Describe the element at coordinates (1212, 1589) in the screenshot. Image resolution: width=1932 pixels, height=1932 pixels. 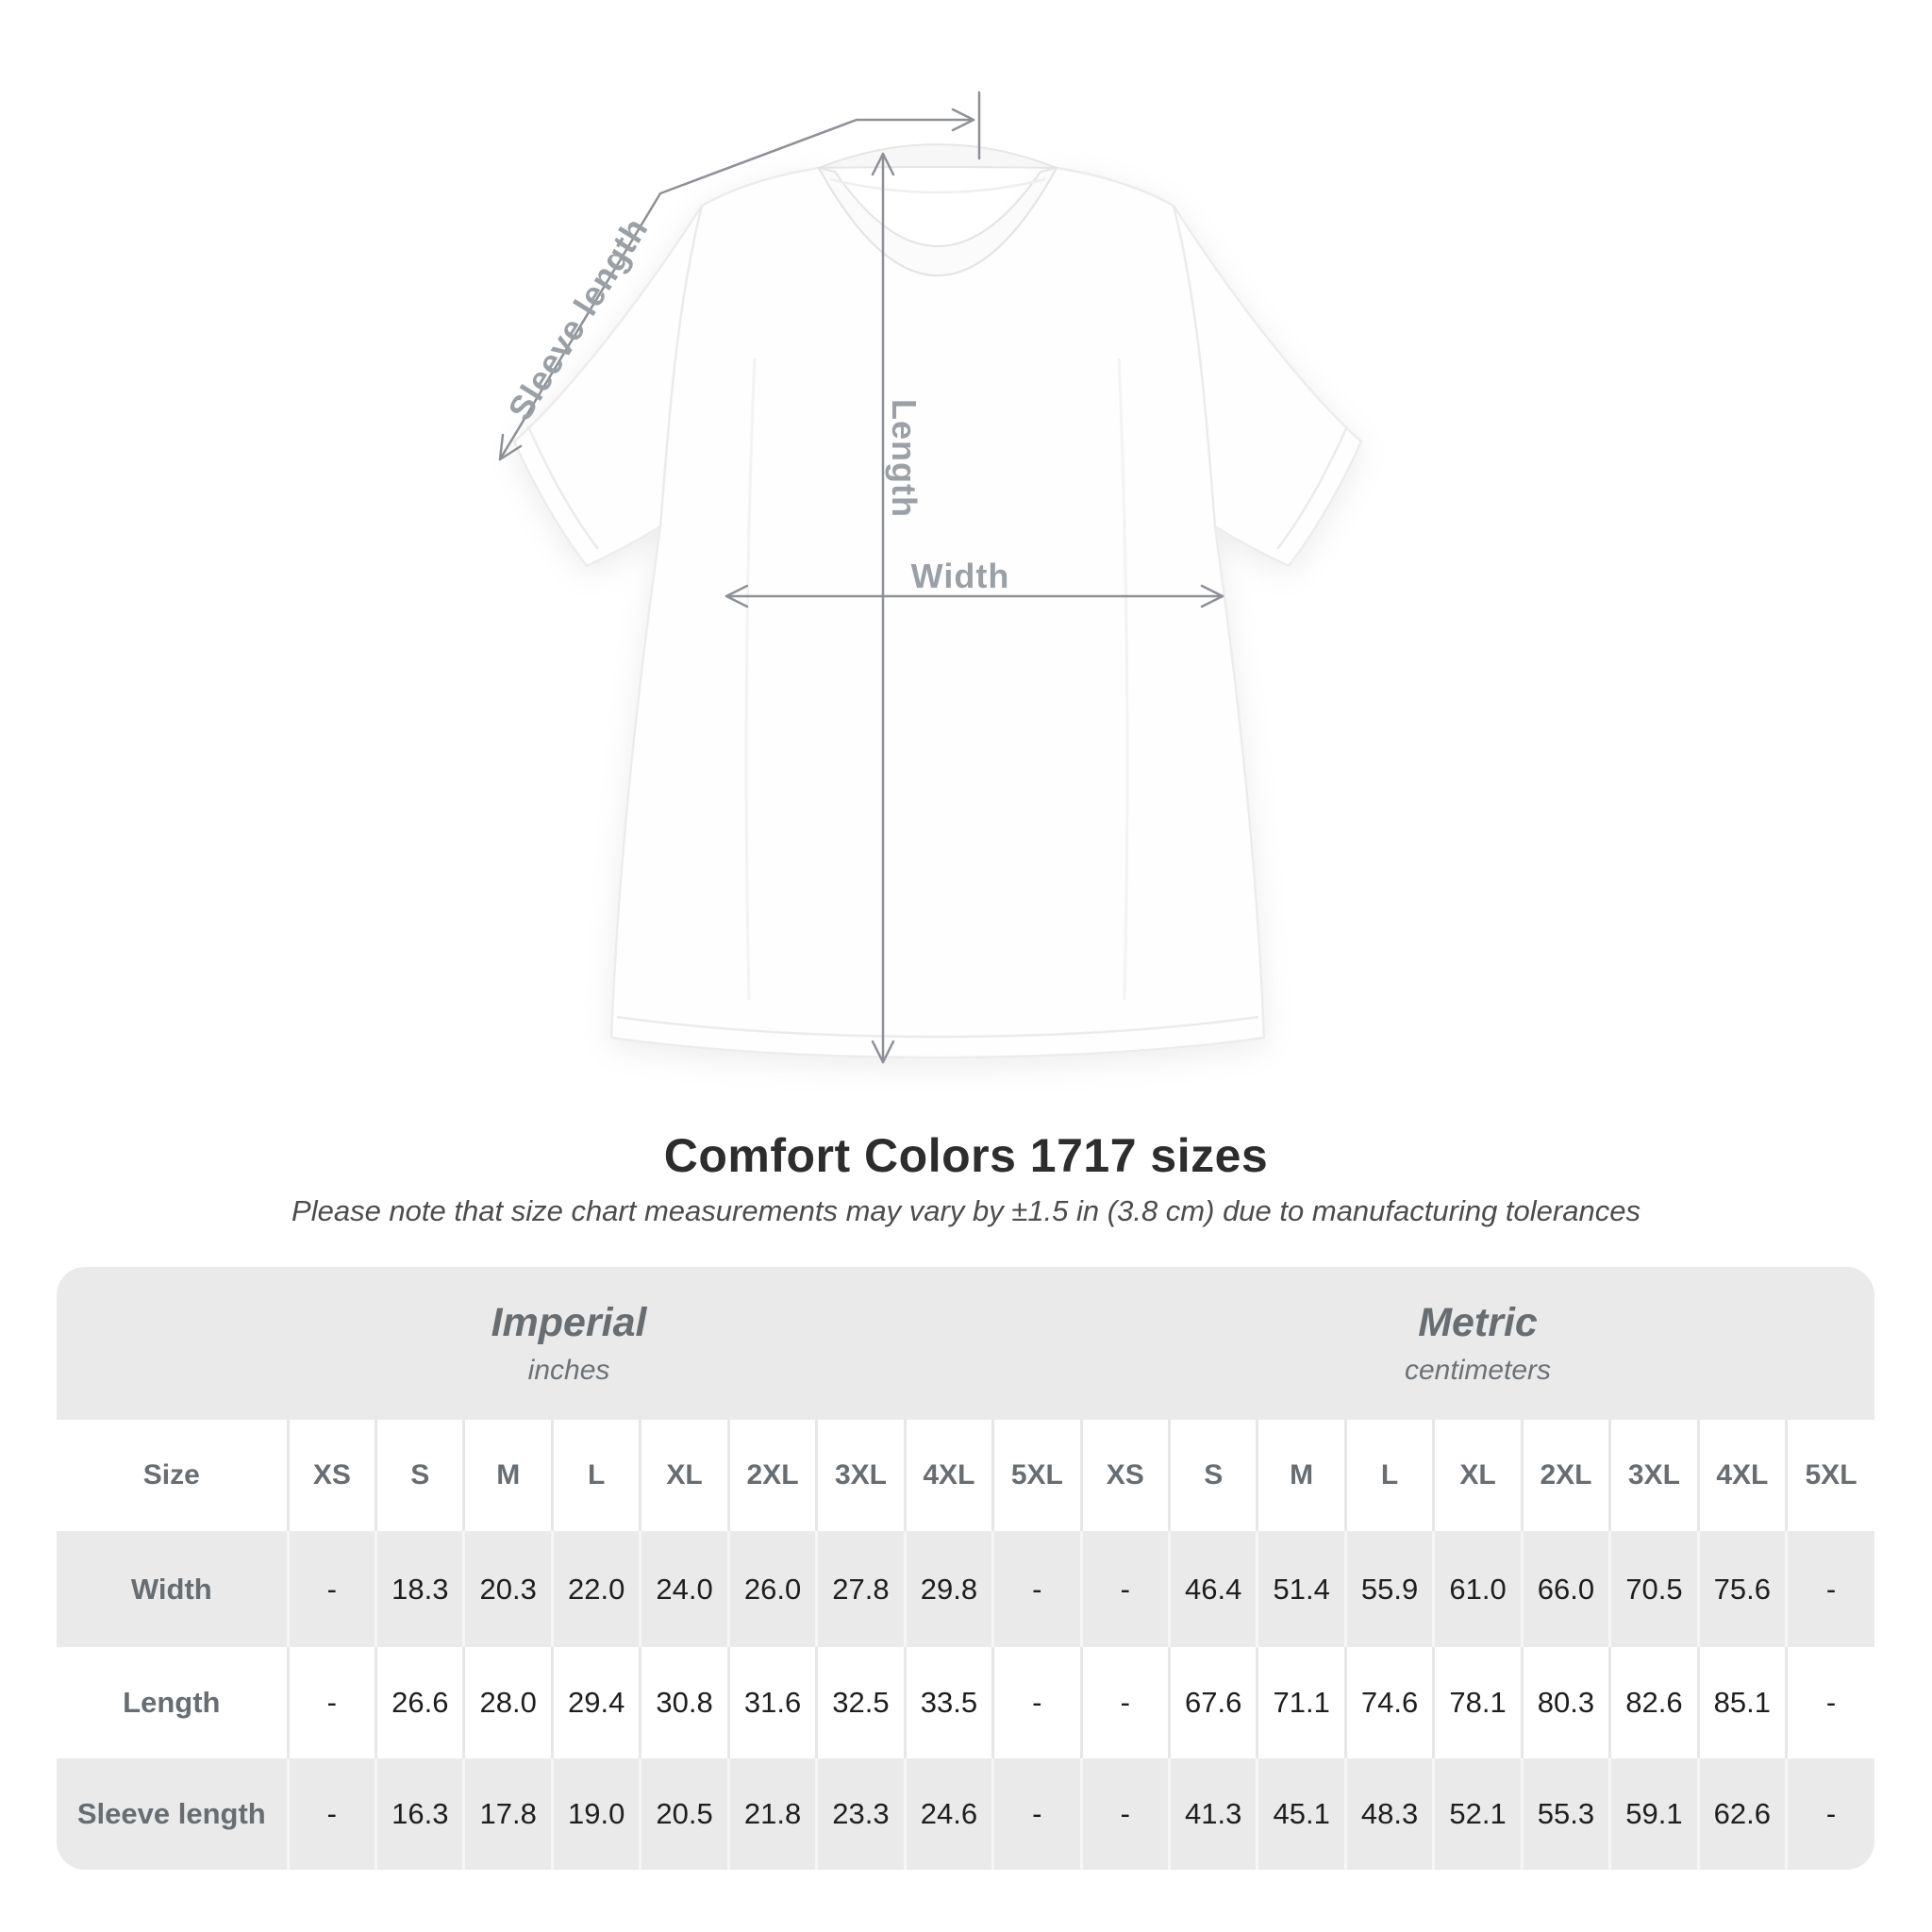
I see `value-cell: 46.4` at that location.